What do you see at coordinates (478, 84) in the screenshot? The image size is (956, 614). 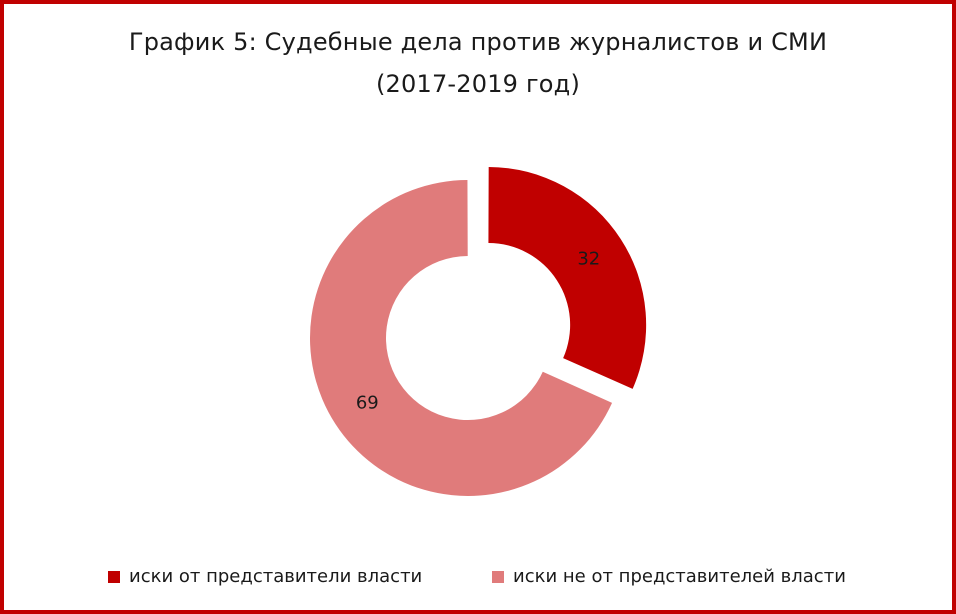 I see `chart-subtitle: (2017-2019 год)` at bounding box center [478, 84].